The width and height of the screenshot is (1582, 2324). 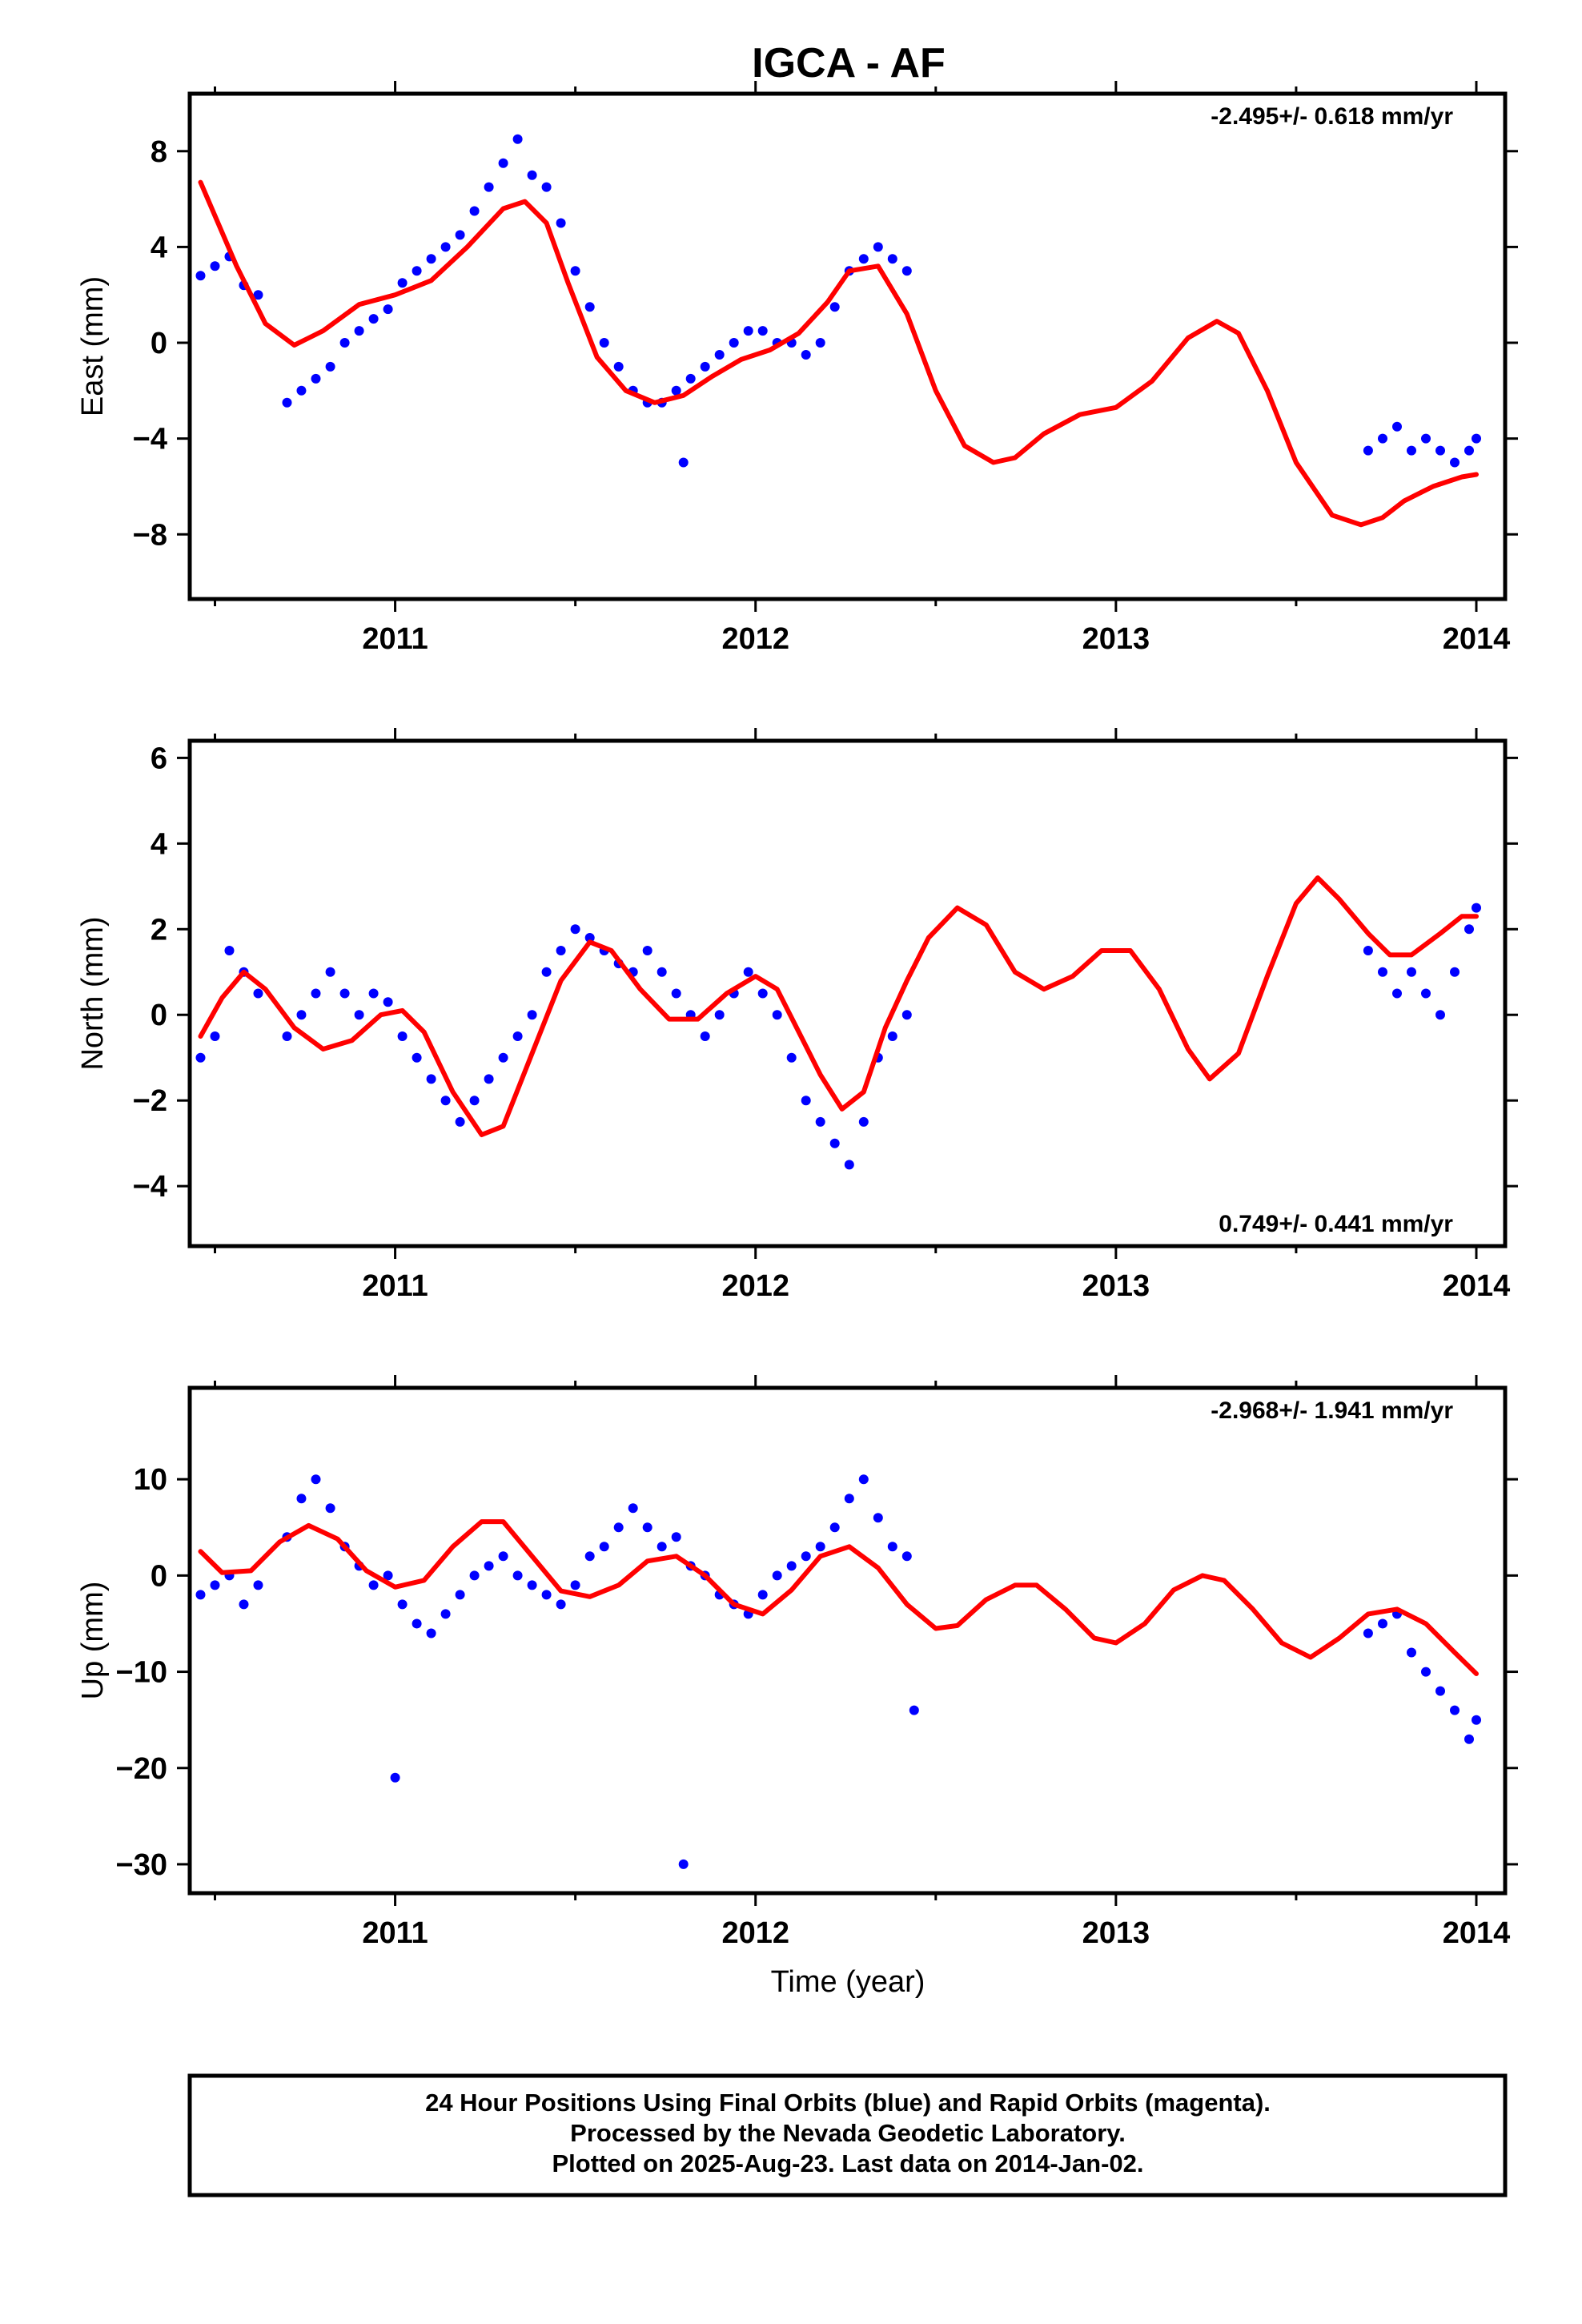 I want to click on up-y-tick-label: −20, so click(x=141, y=1769).